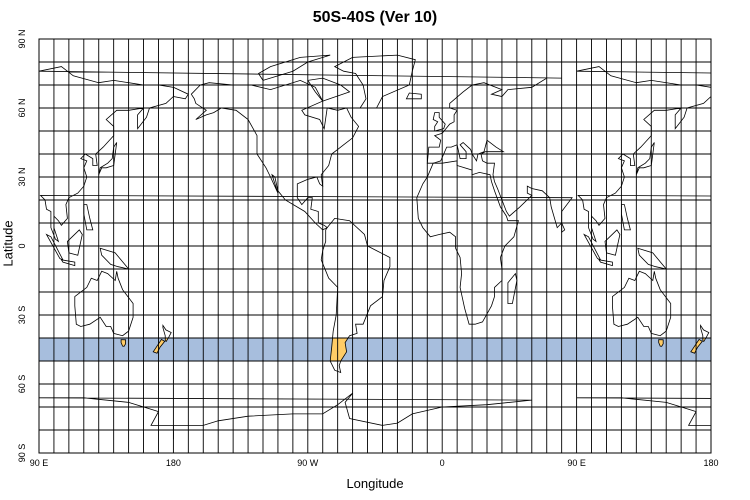 The image size is (750, 500). What do you see at coordinates (22, 453) in the screenshot?
I see `lat-tick-label: 90 S` at bounding box center [22, 453].